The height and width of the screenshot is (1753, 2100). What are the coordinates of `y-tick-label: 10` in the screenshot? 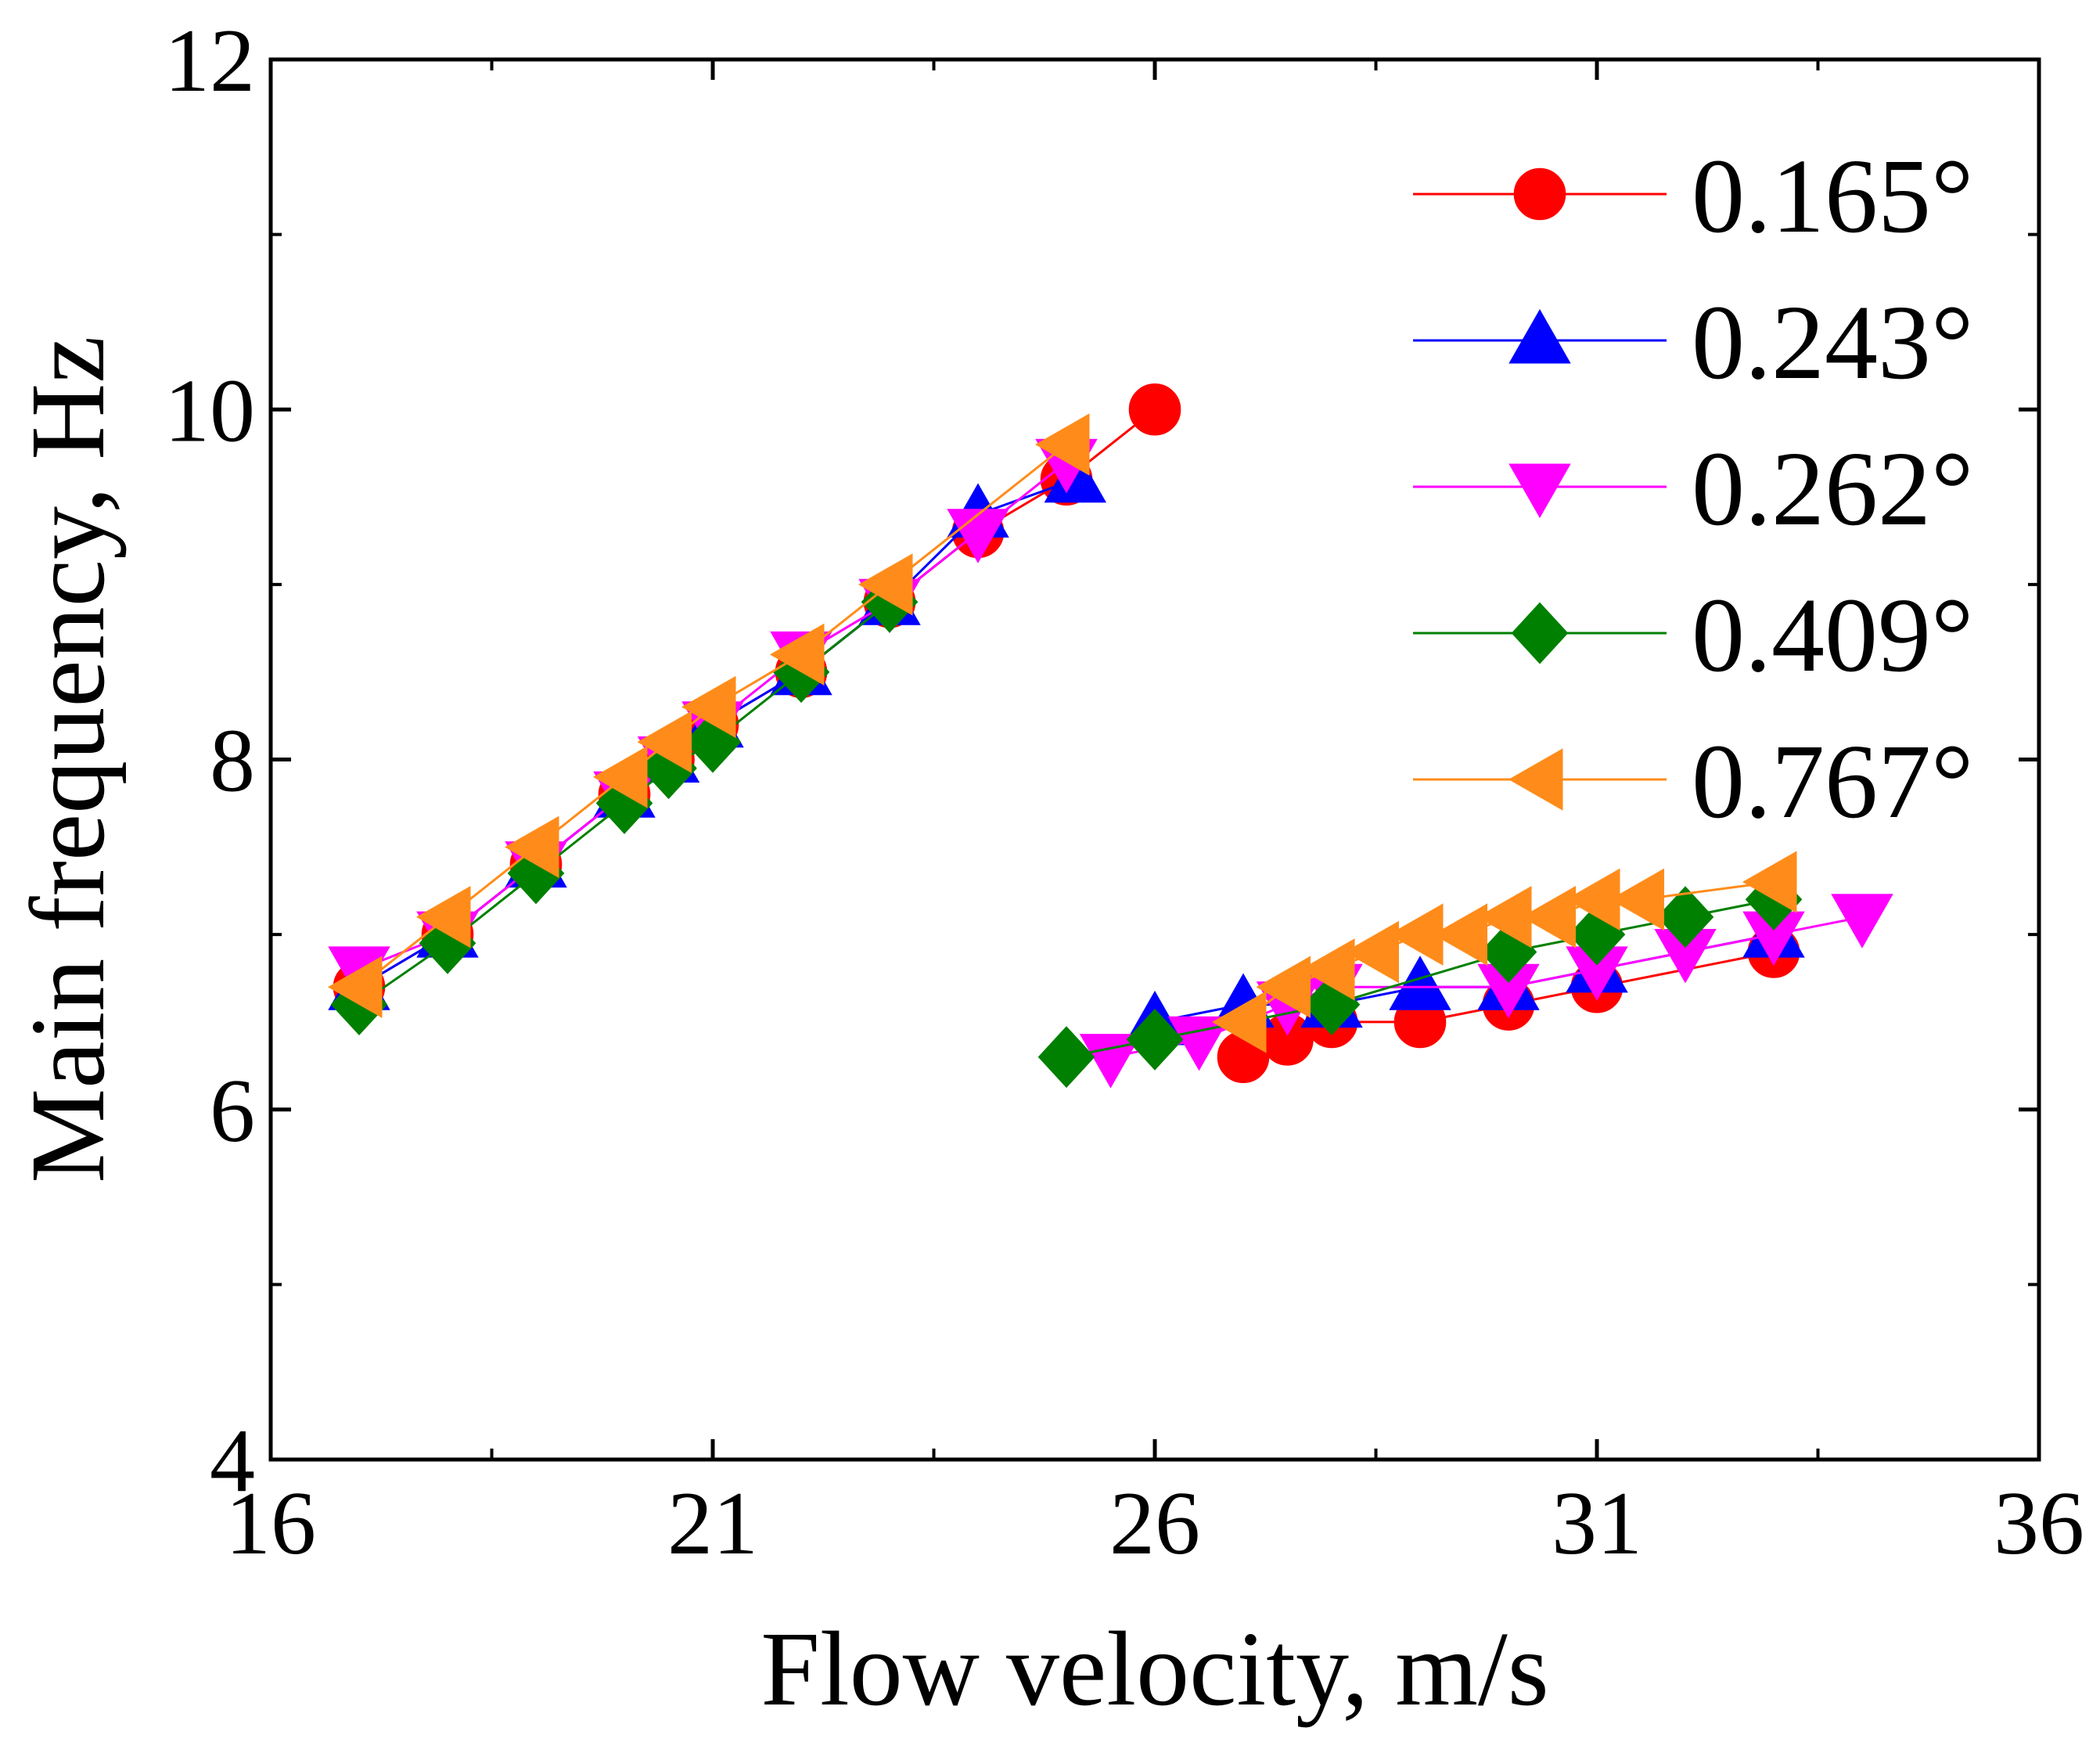 It's located at (209, 411).